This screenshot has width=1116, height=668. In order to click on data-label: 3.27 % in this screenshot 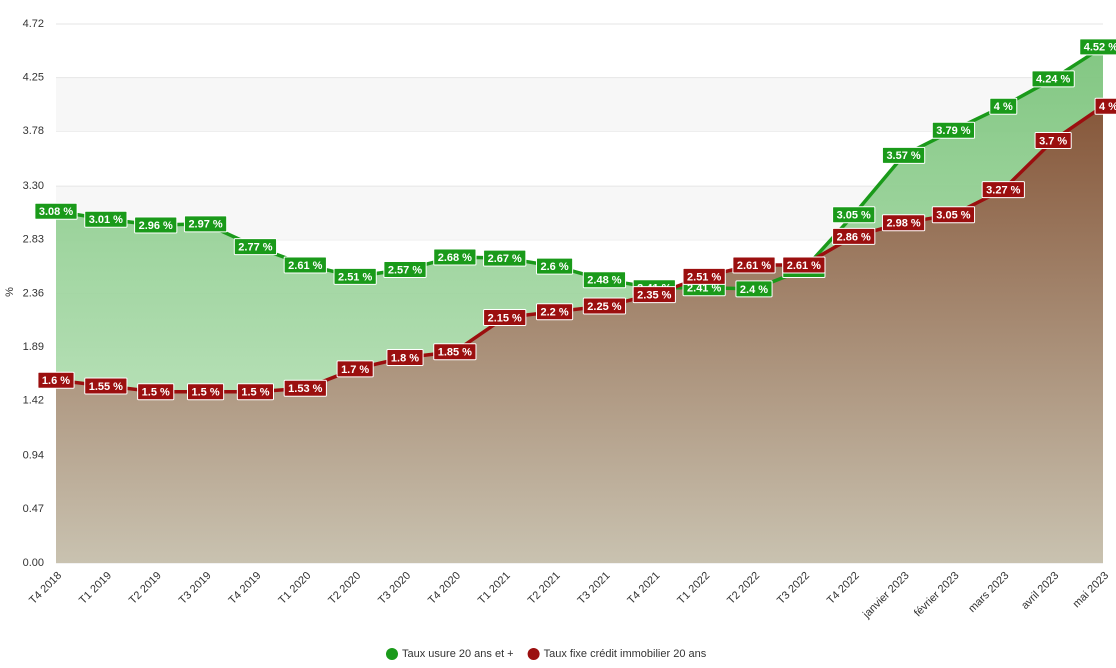, I will do `click(1003, 190)`.